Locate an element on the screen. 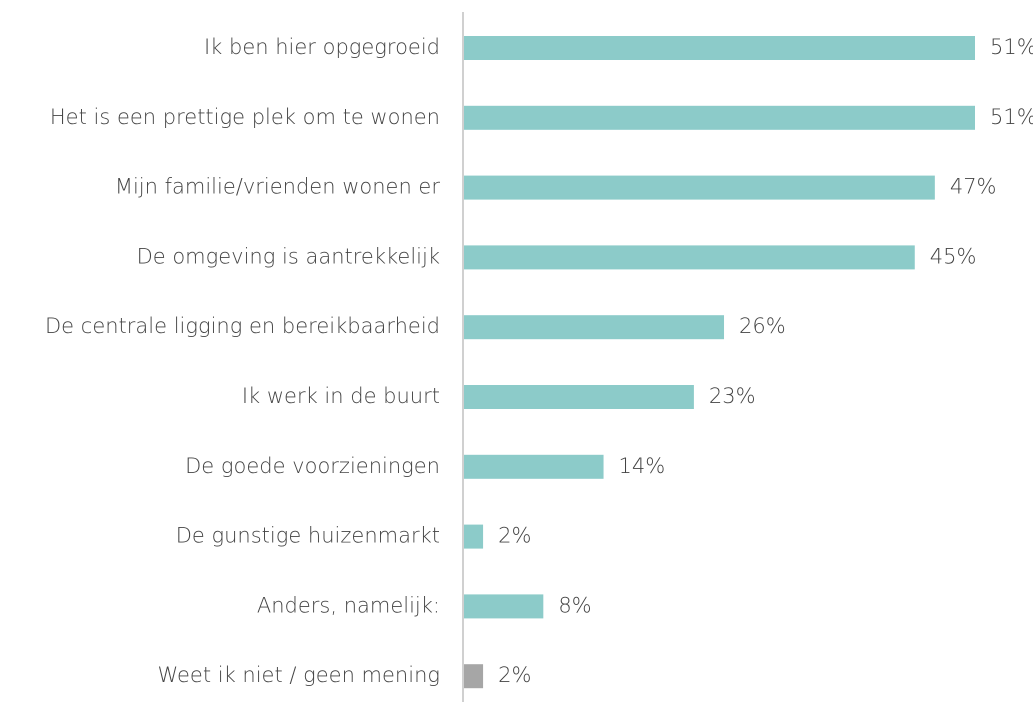 This screenshot has width=1033, height=702. value-label: 47% is located at coordinates (973, 187).